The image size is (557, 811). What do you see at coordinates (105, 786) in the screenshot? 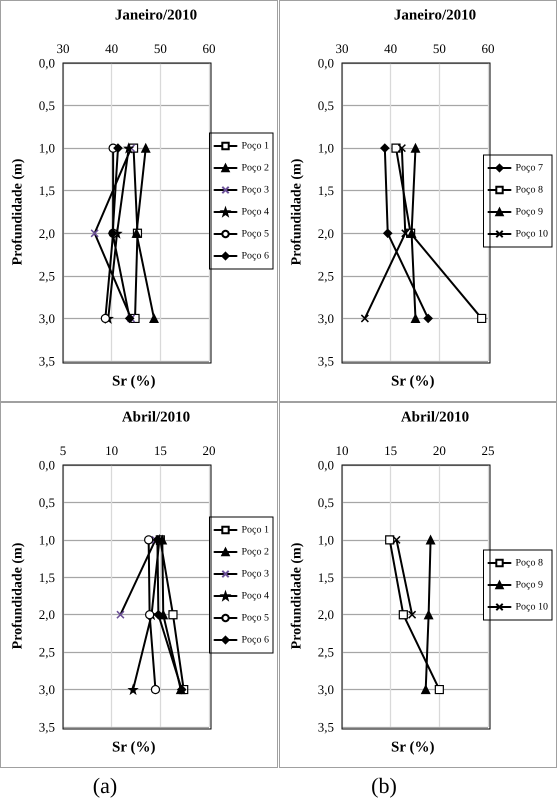
I see `text: (a)` at bounding box center [105, 786].